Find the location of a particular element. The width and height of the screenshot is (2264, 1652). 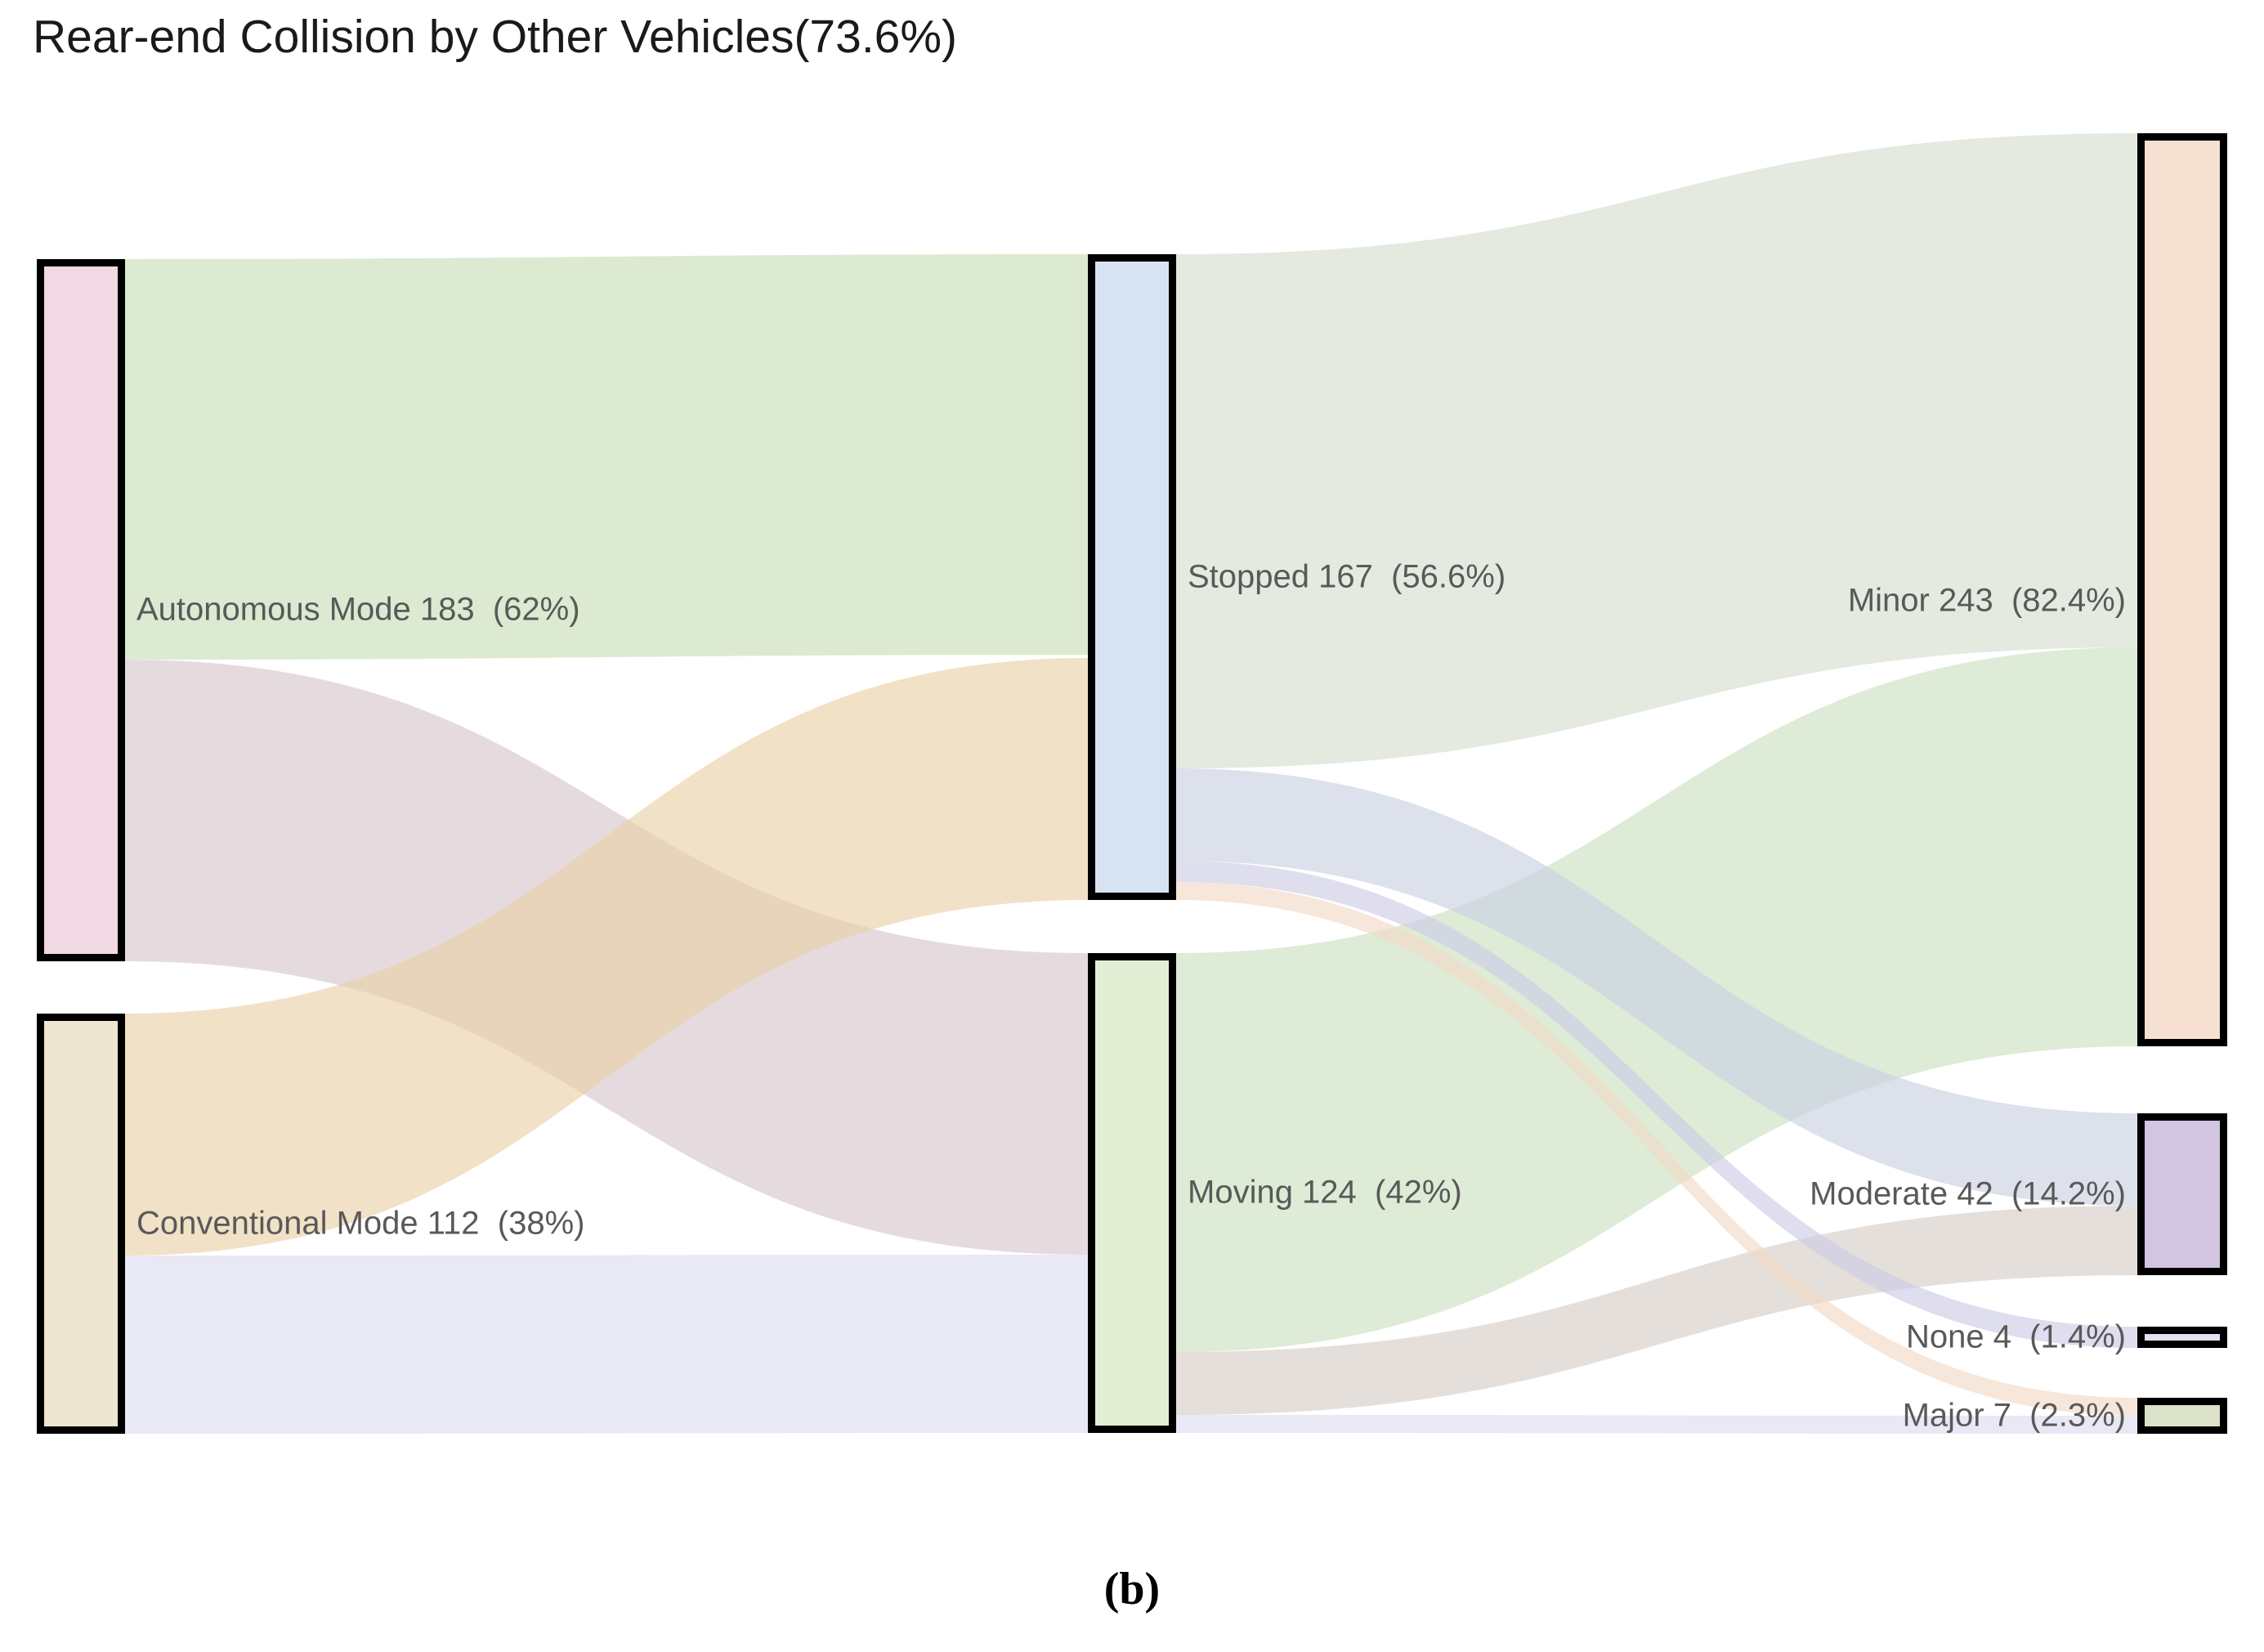

node-moderate is located at coordinates (2182, 1194).